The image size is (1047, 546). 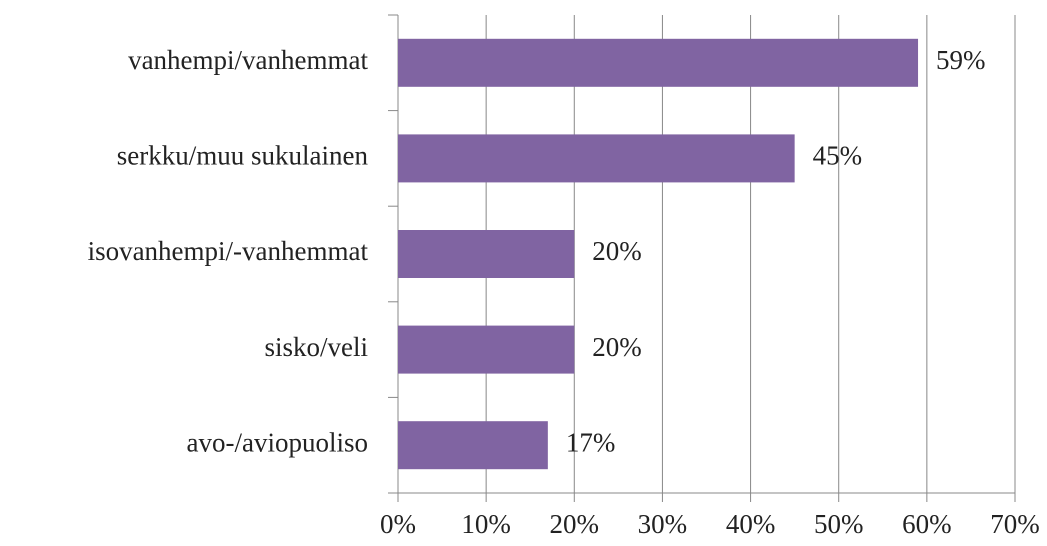 What do you see at coordinates (228, 251) in the screenshot?
I see `y-tick-label: isovanhempi/-vanhemmat` at bounding box center [228, 251].